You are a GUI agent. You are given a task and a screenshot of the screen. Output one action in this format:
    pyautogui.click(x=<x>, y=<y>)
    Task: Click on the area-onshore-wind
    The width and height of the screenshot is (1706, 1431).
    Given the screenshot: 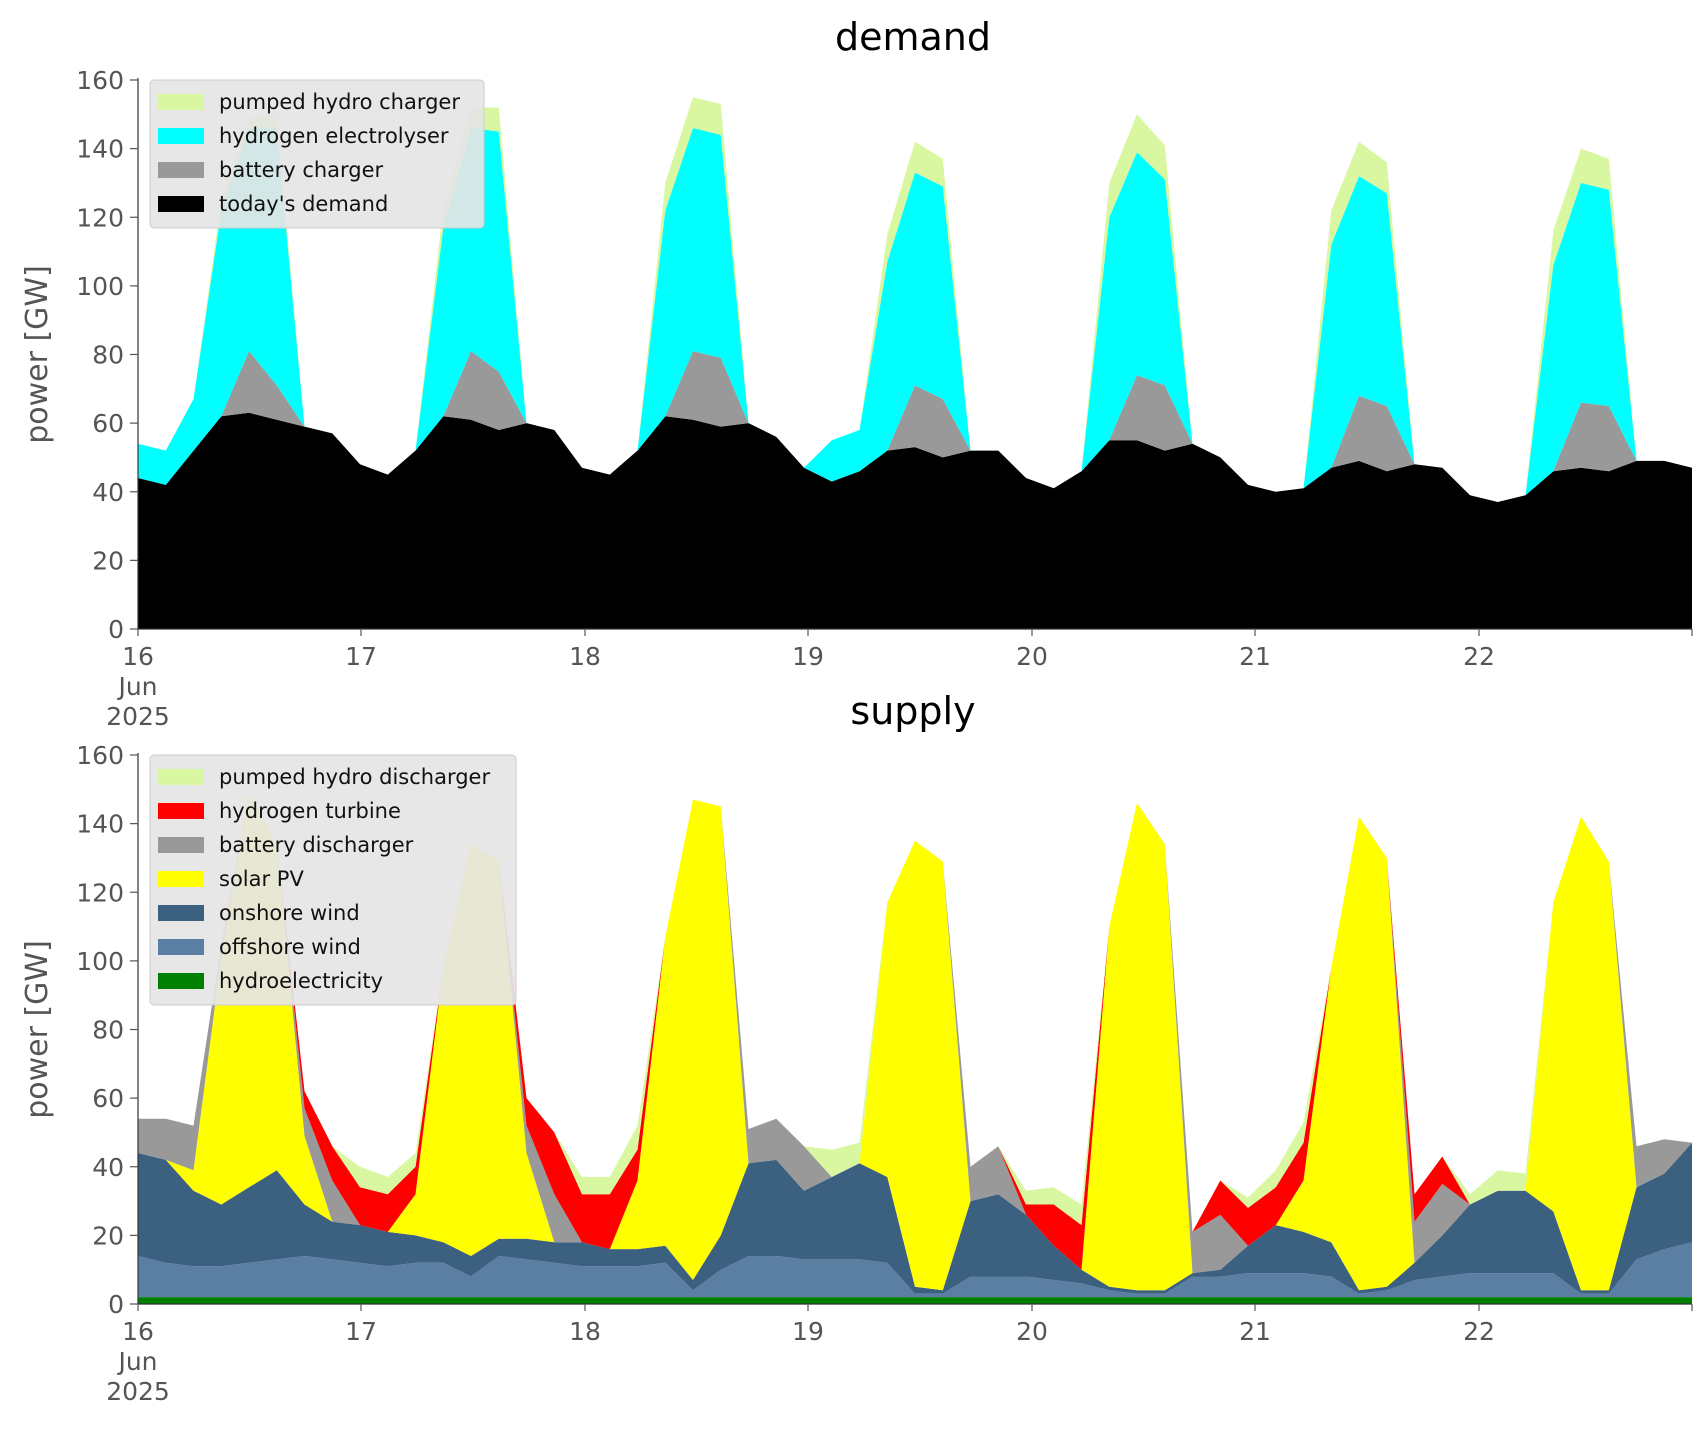 What is the action you would take?
    pyautogui.click(x=915, y=1218)
    